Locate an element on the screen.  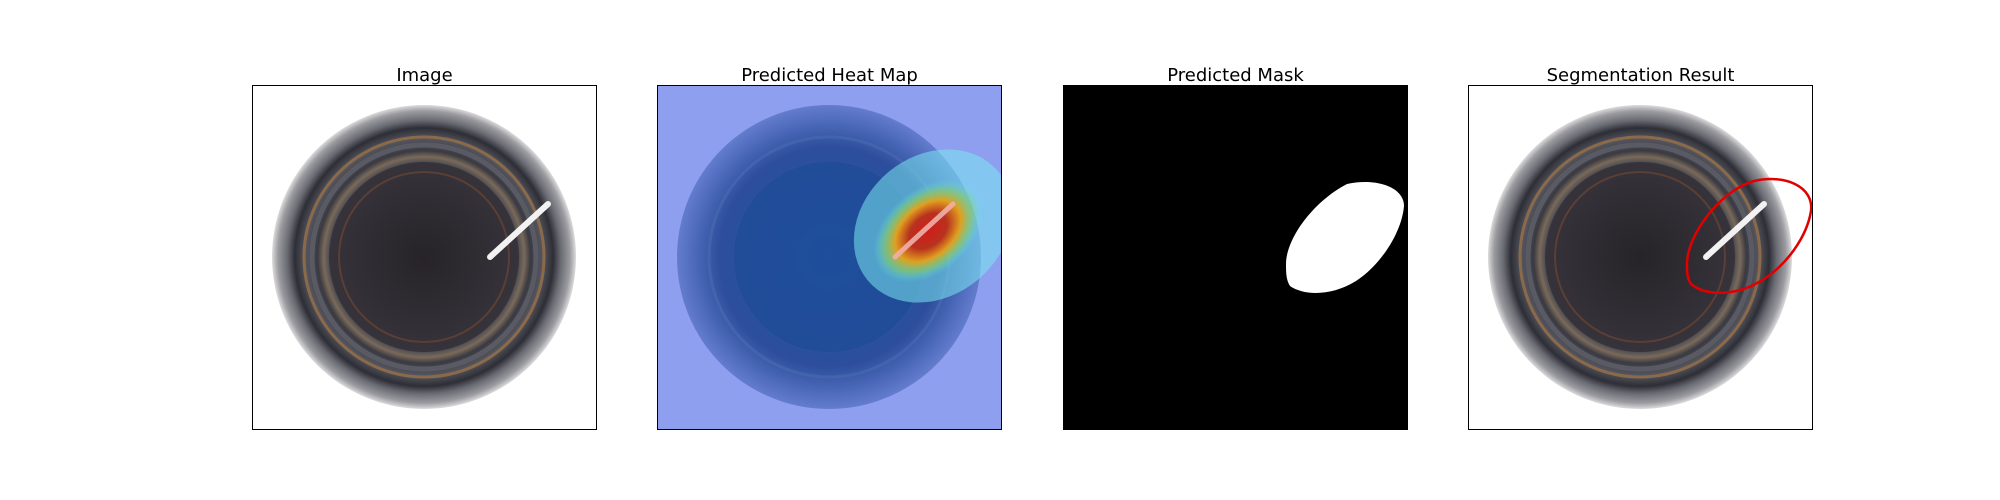
segmentation-overlay is located at coordinates (1640, 257).